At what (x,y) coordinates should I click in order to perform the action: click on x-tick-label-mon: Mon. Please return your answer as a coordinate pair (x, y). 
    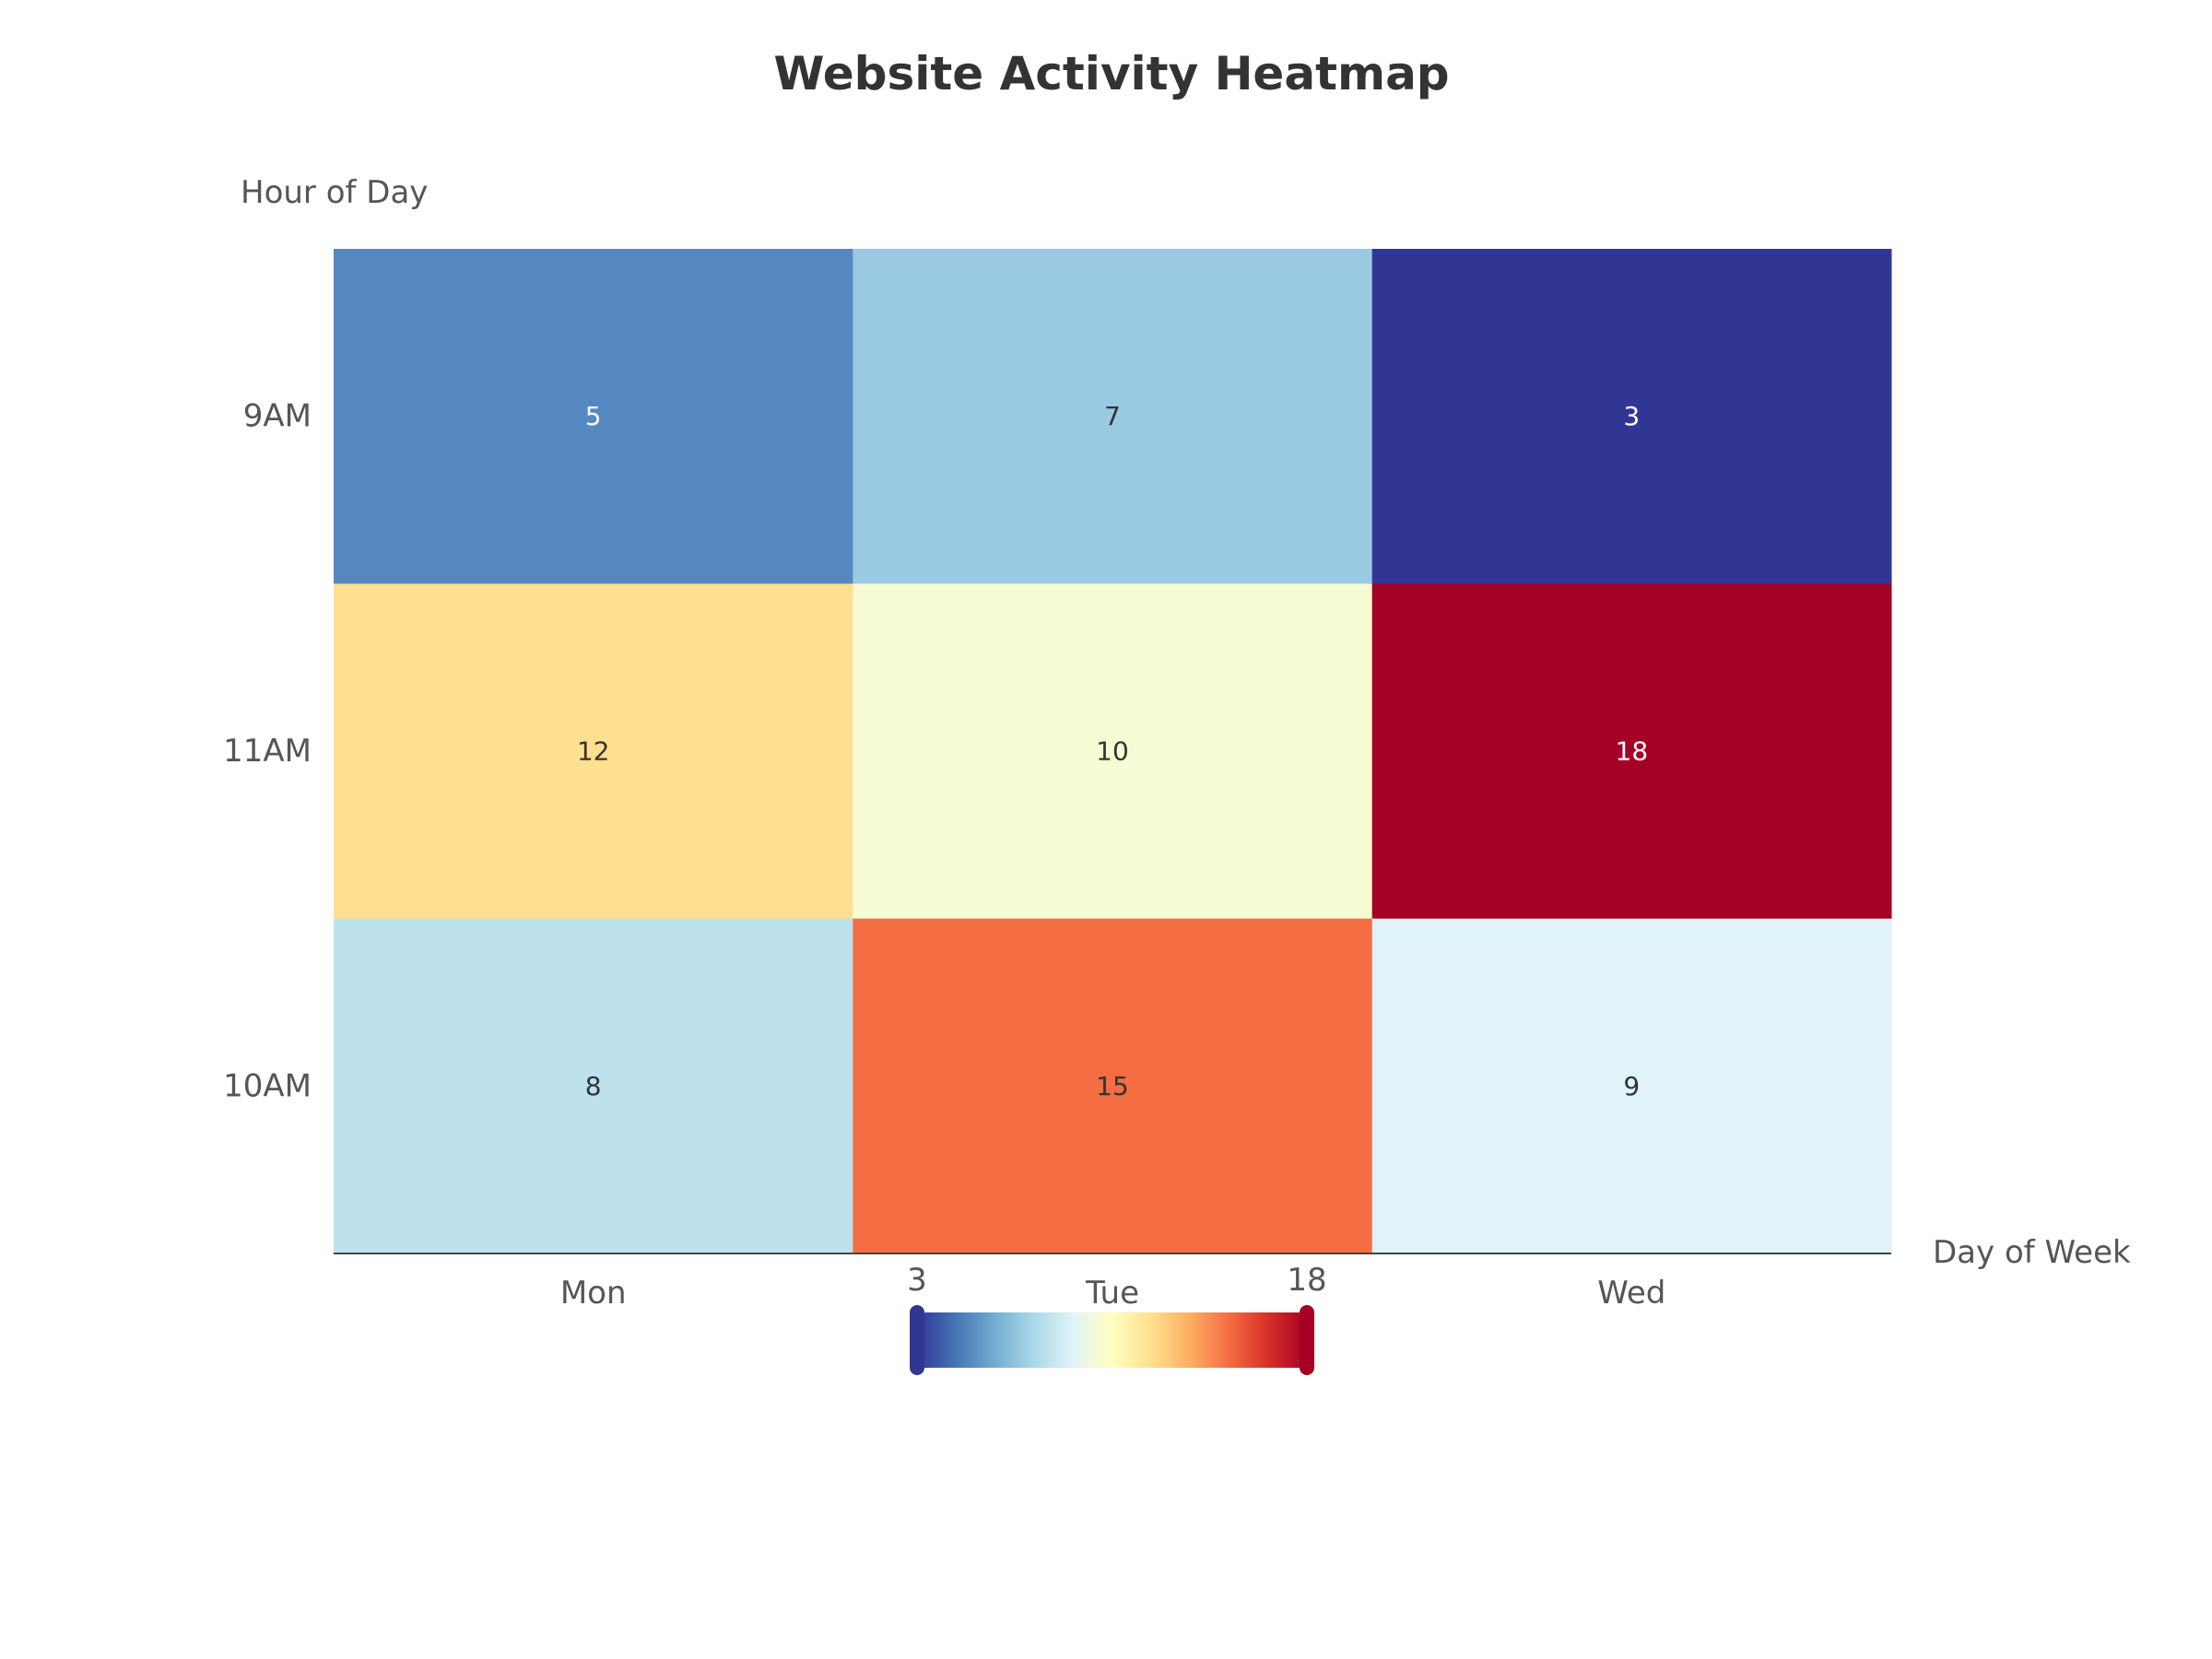
    Looking at the image, I should click on (593, 1293).